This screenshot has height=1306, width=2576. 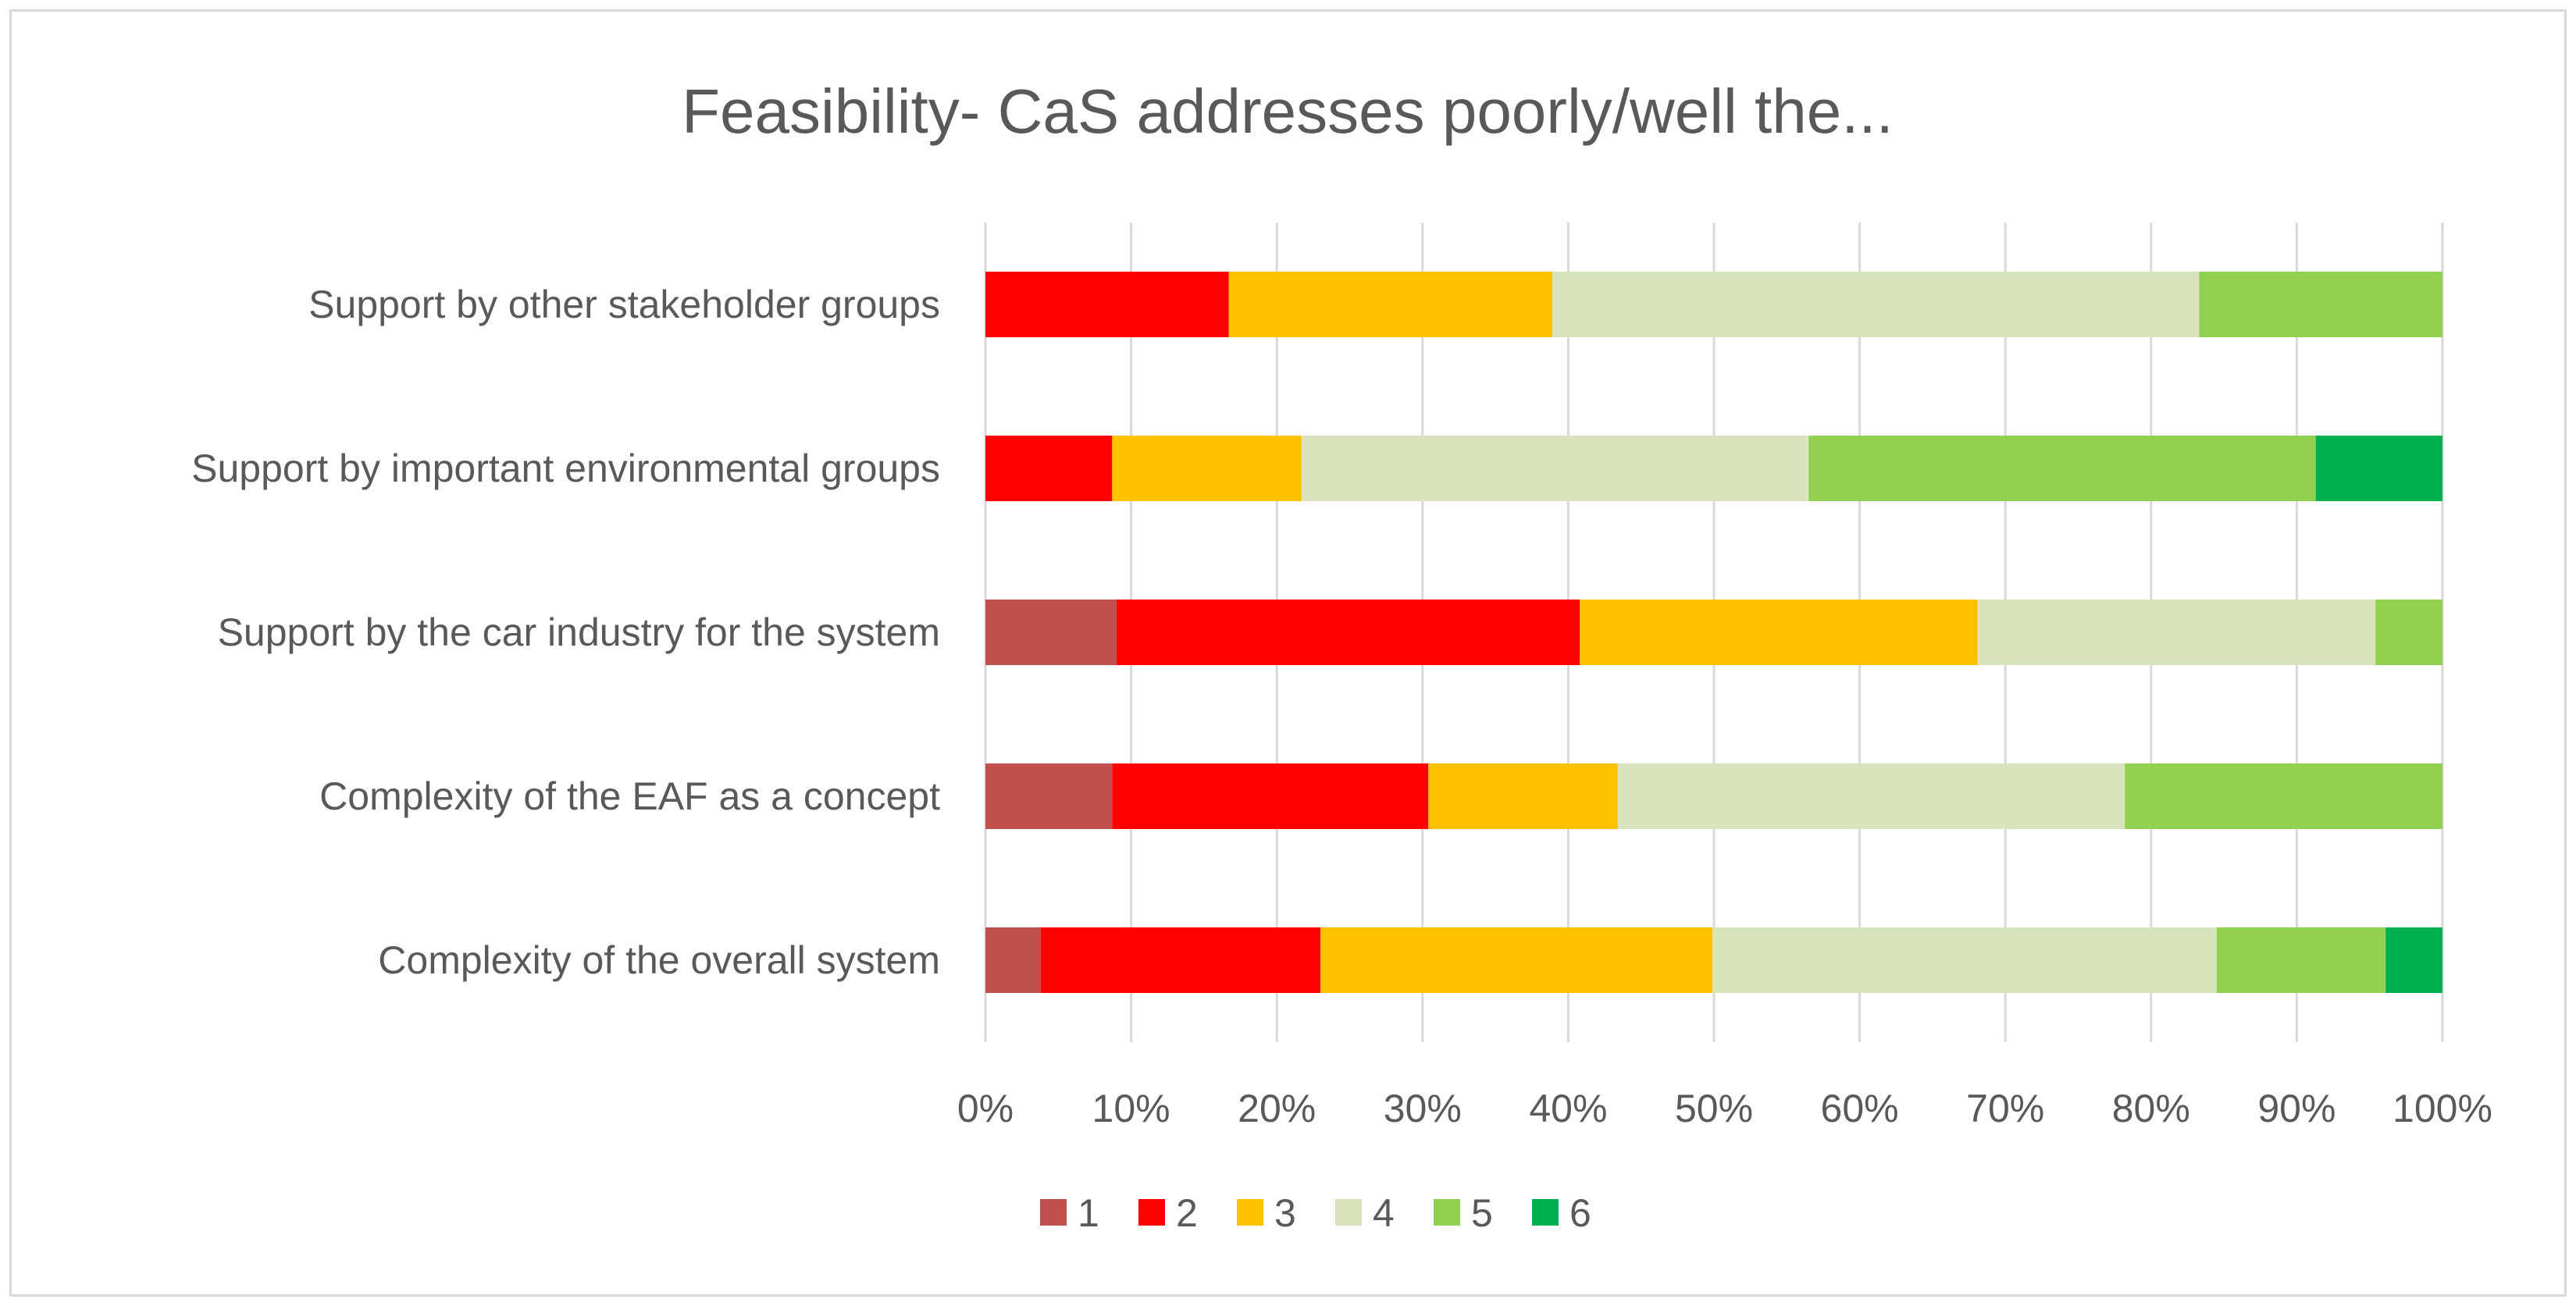 I want to click on legend-label: 1, so click(x=1088, y=1213).